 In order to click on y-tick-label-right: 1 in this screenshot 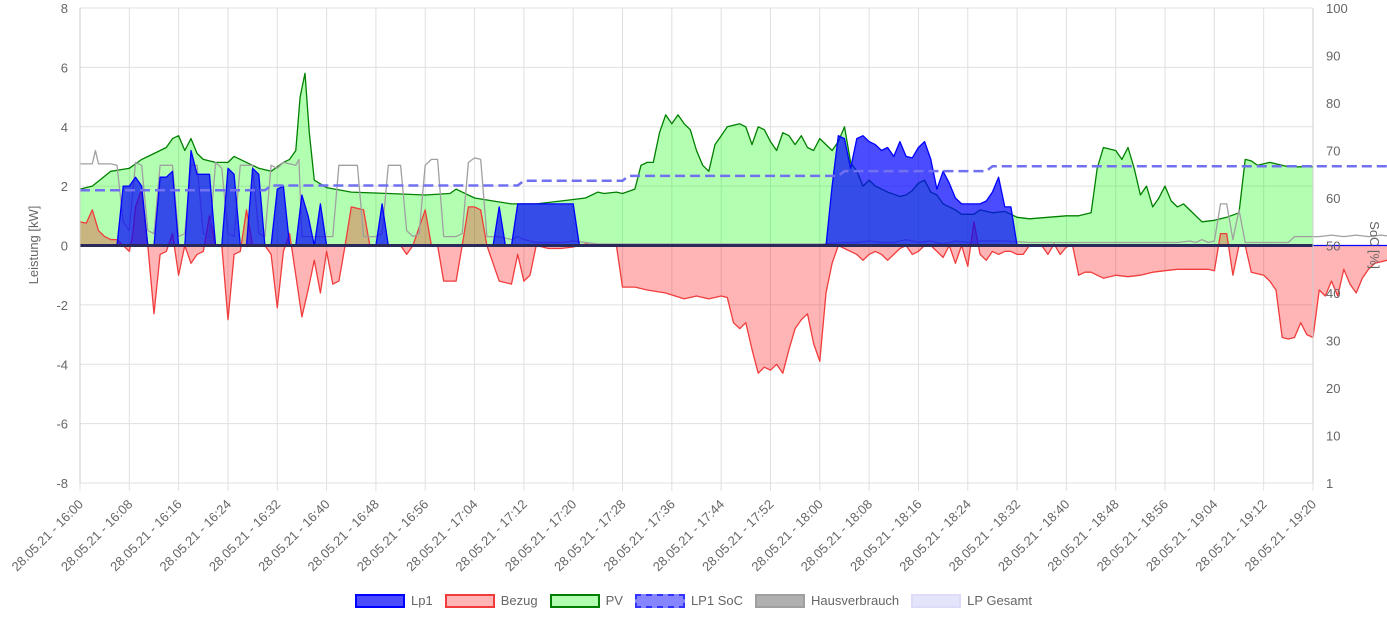, I will do `click(1329, 483)`.